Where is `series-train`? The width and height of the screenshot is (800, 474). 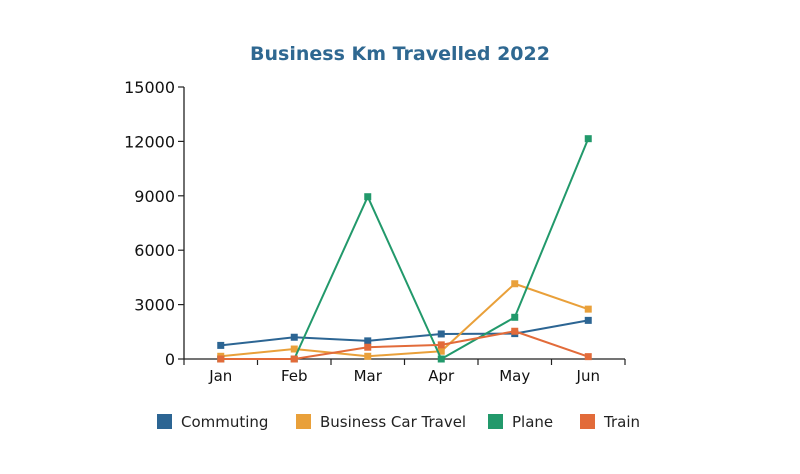
series-train is located at coordinates (404, 345).